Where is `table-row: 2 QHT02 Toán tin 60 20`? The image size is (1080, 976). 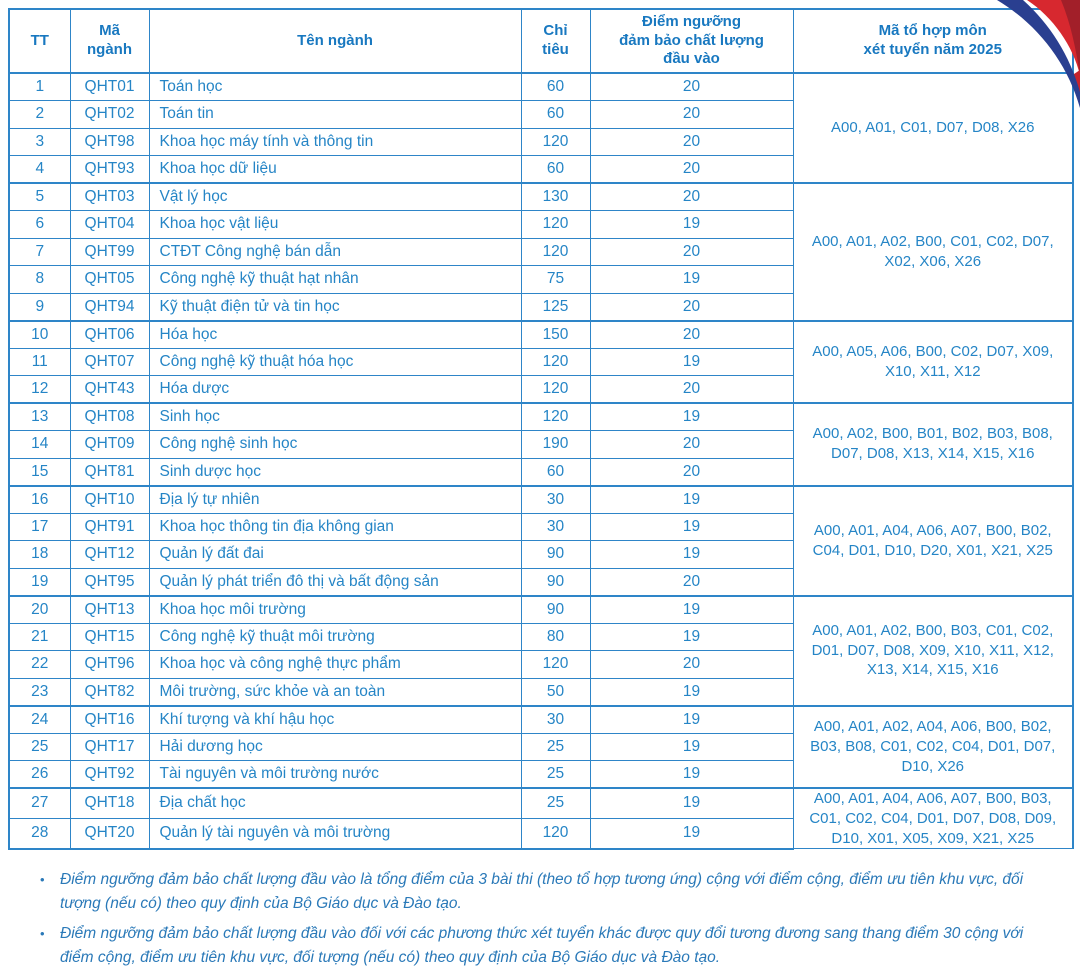
table-row: 2 QHT02 Toán tin 60 20 is located at coordinates (540, 114).